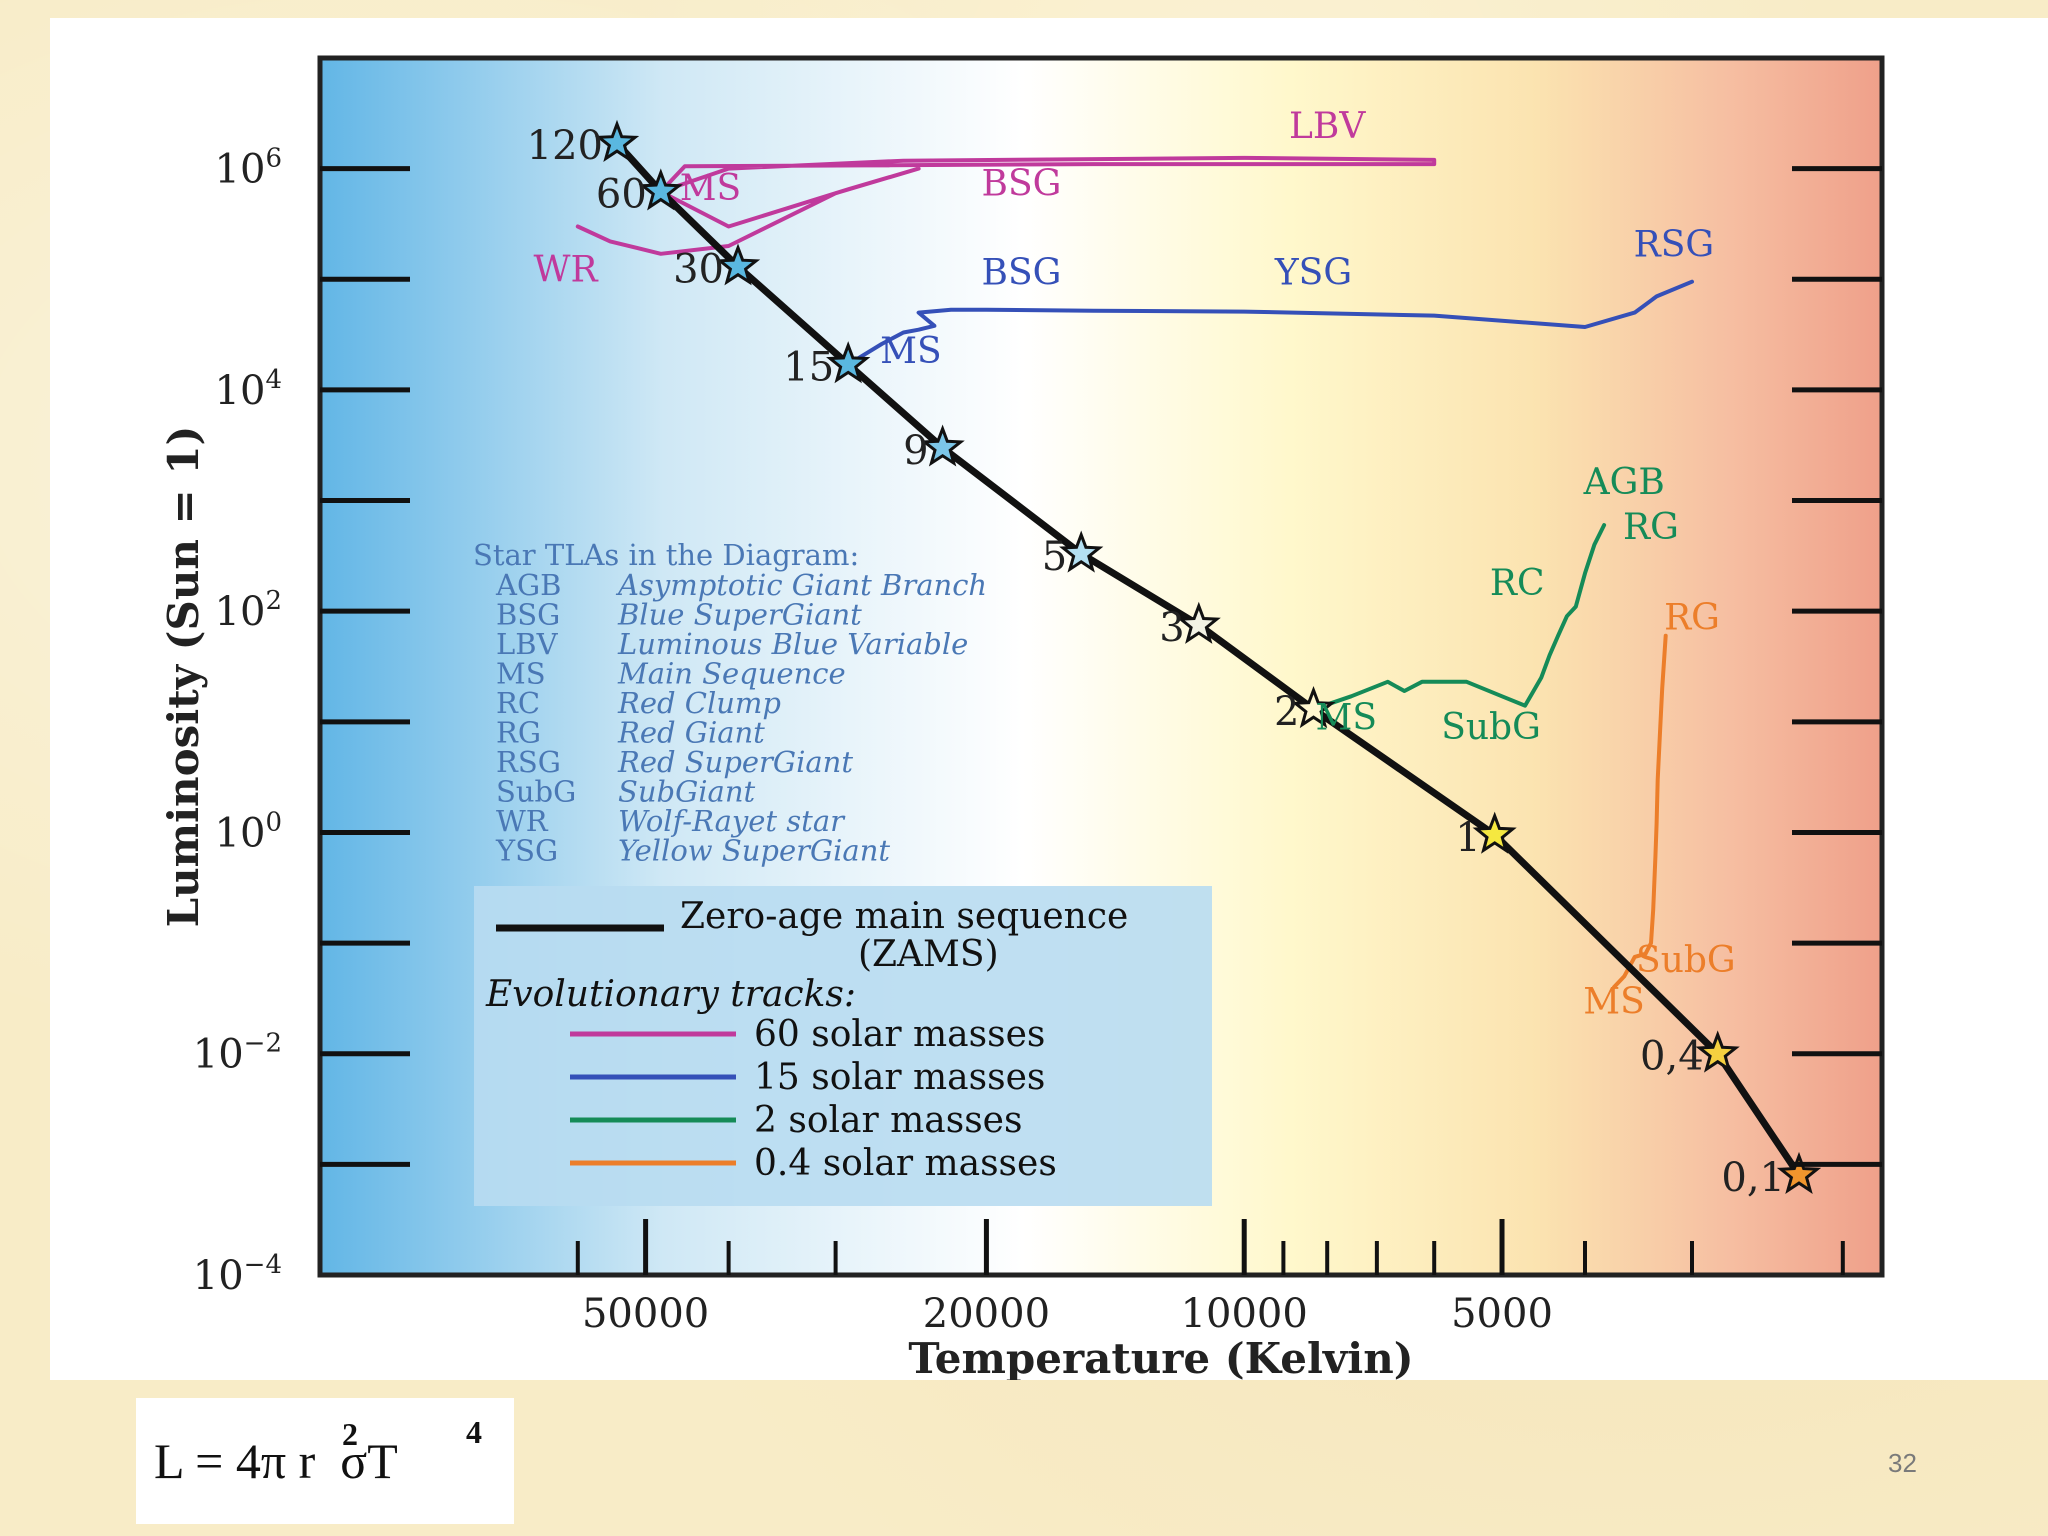 Image resolution: width=2048 pixels, height=1536 pixels. What do you see at coordinates (518, 703) in the screenshot?
I see `abbr-rc: RC` at bounding box center [518, 703].